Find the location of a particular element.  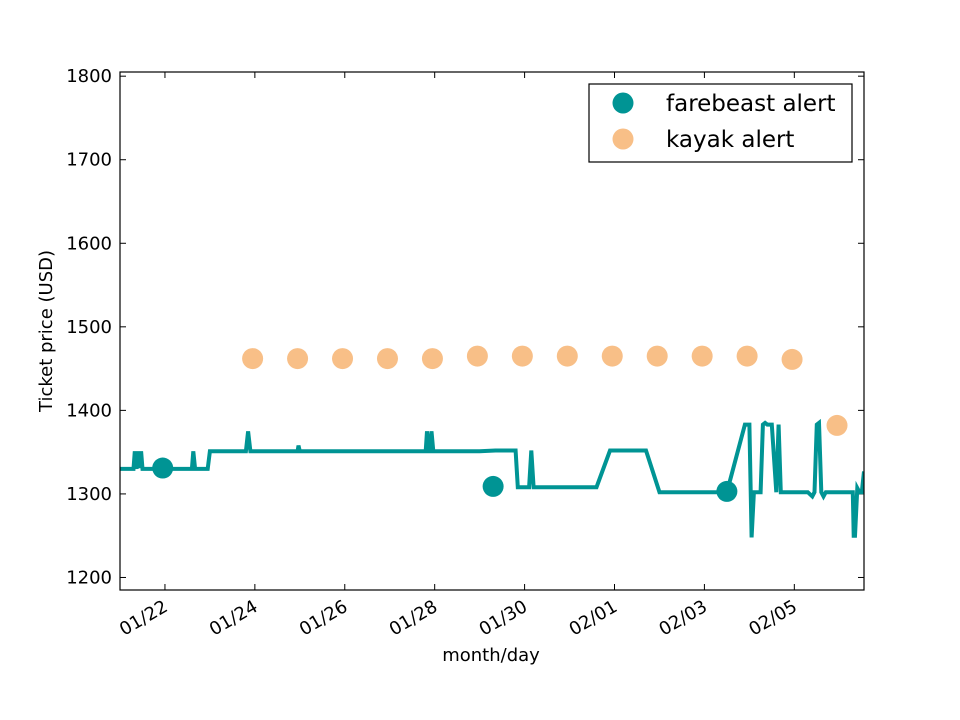

legend-label-farebeast: farebeast alert is located at coordinates (751, 104).